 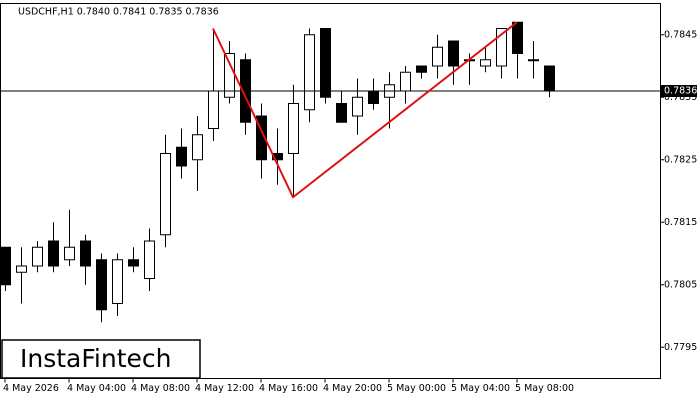 What do you see at coordinates (31, 388) in the screenshot?
I see `x-tick-label: 4 May 2026` at bounding box center [31, 388].